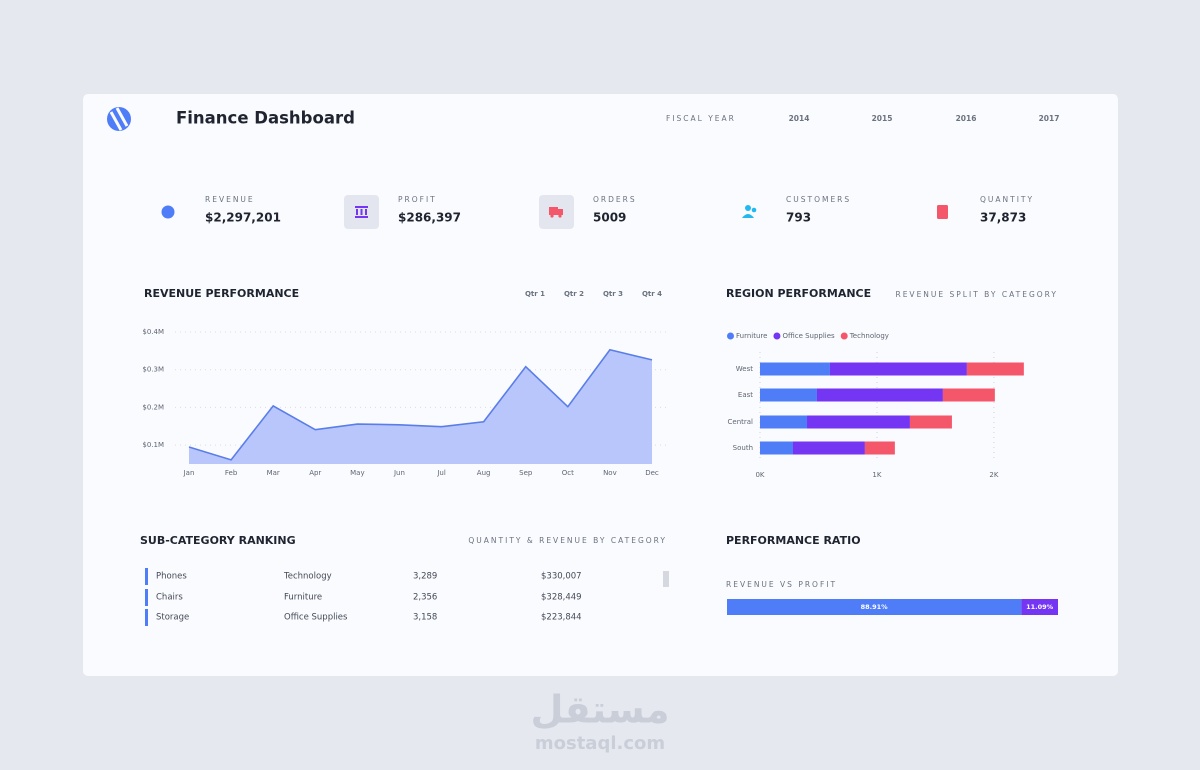 This screenshot has width=1200, height=770. I want to click on table-cell: Technology, so click(307, 577).